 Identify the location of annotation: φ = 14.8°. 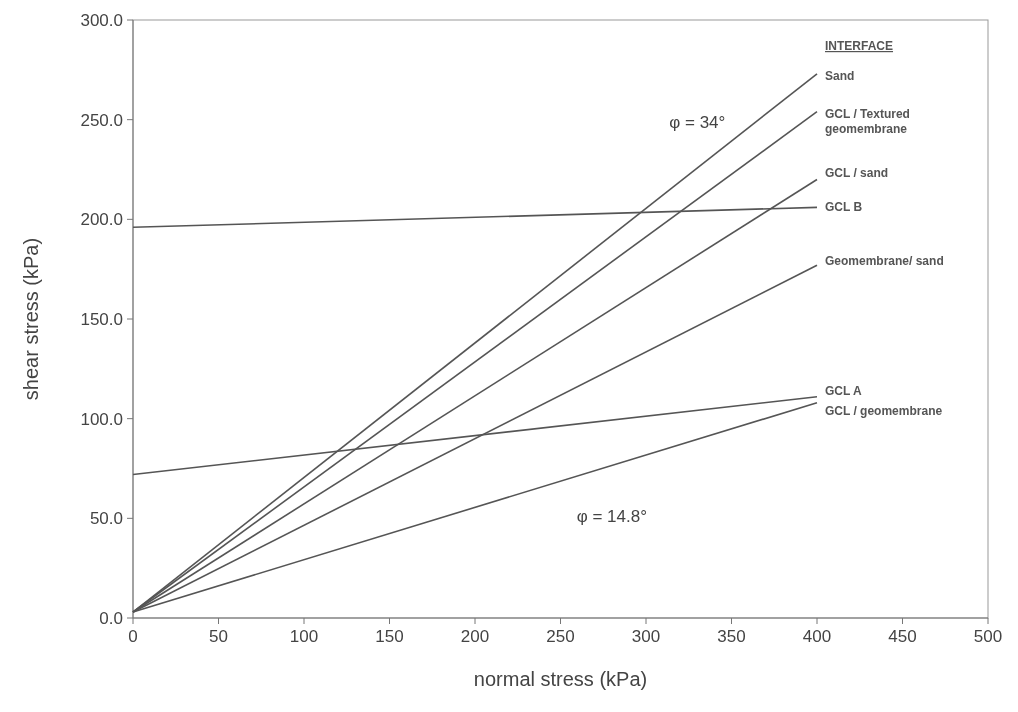
(611, 517).